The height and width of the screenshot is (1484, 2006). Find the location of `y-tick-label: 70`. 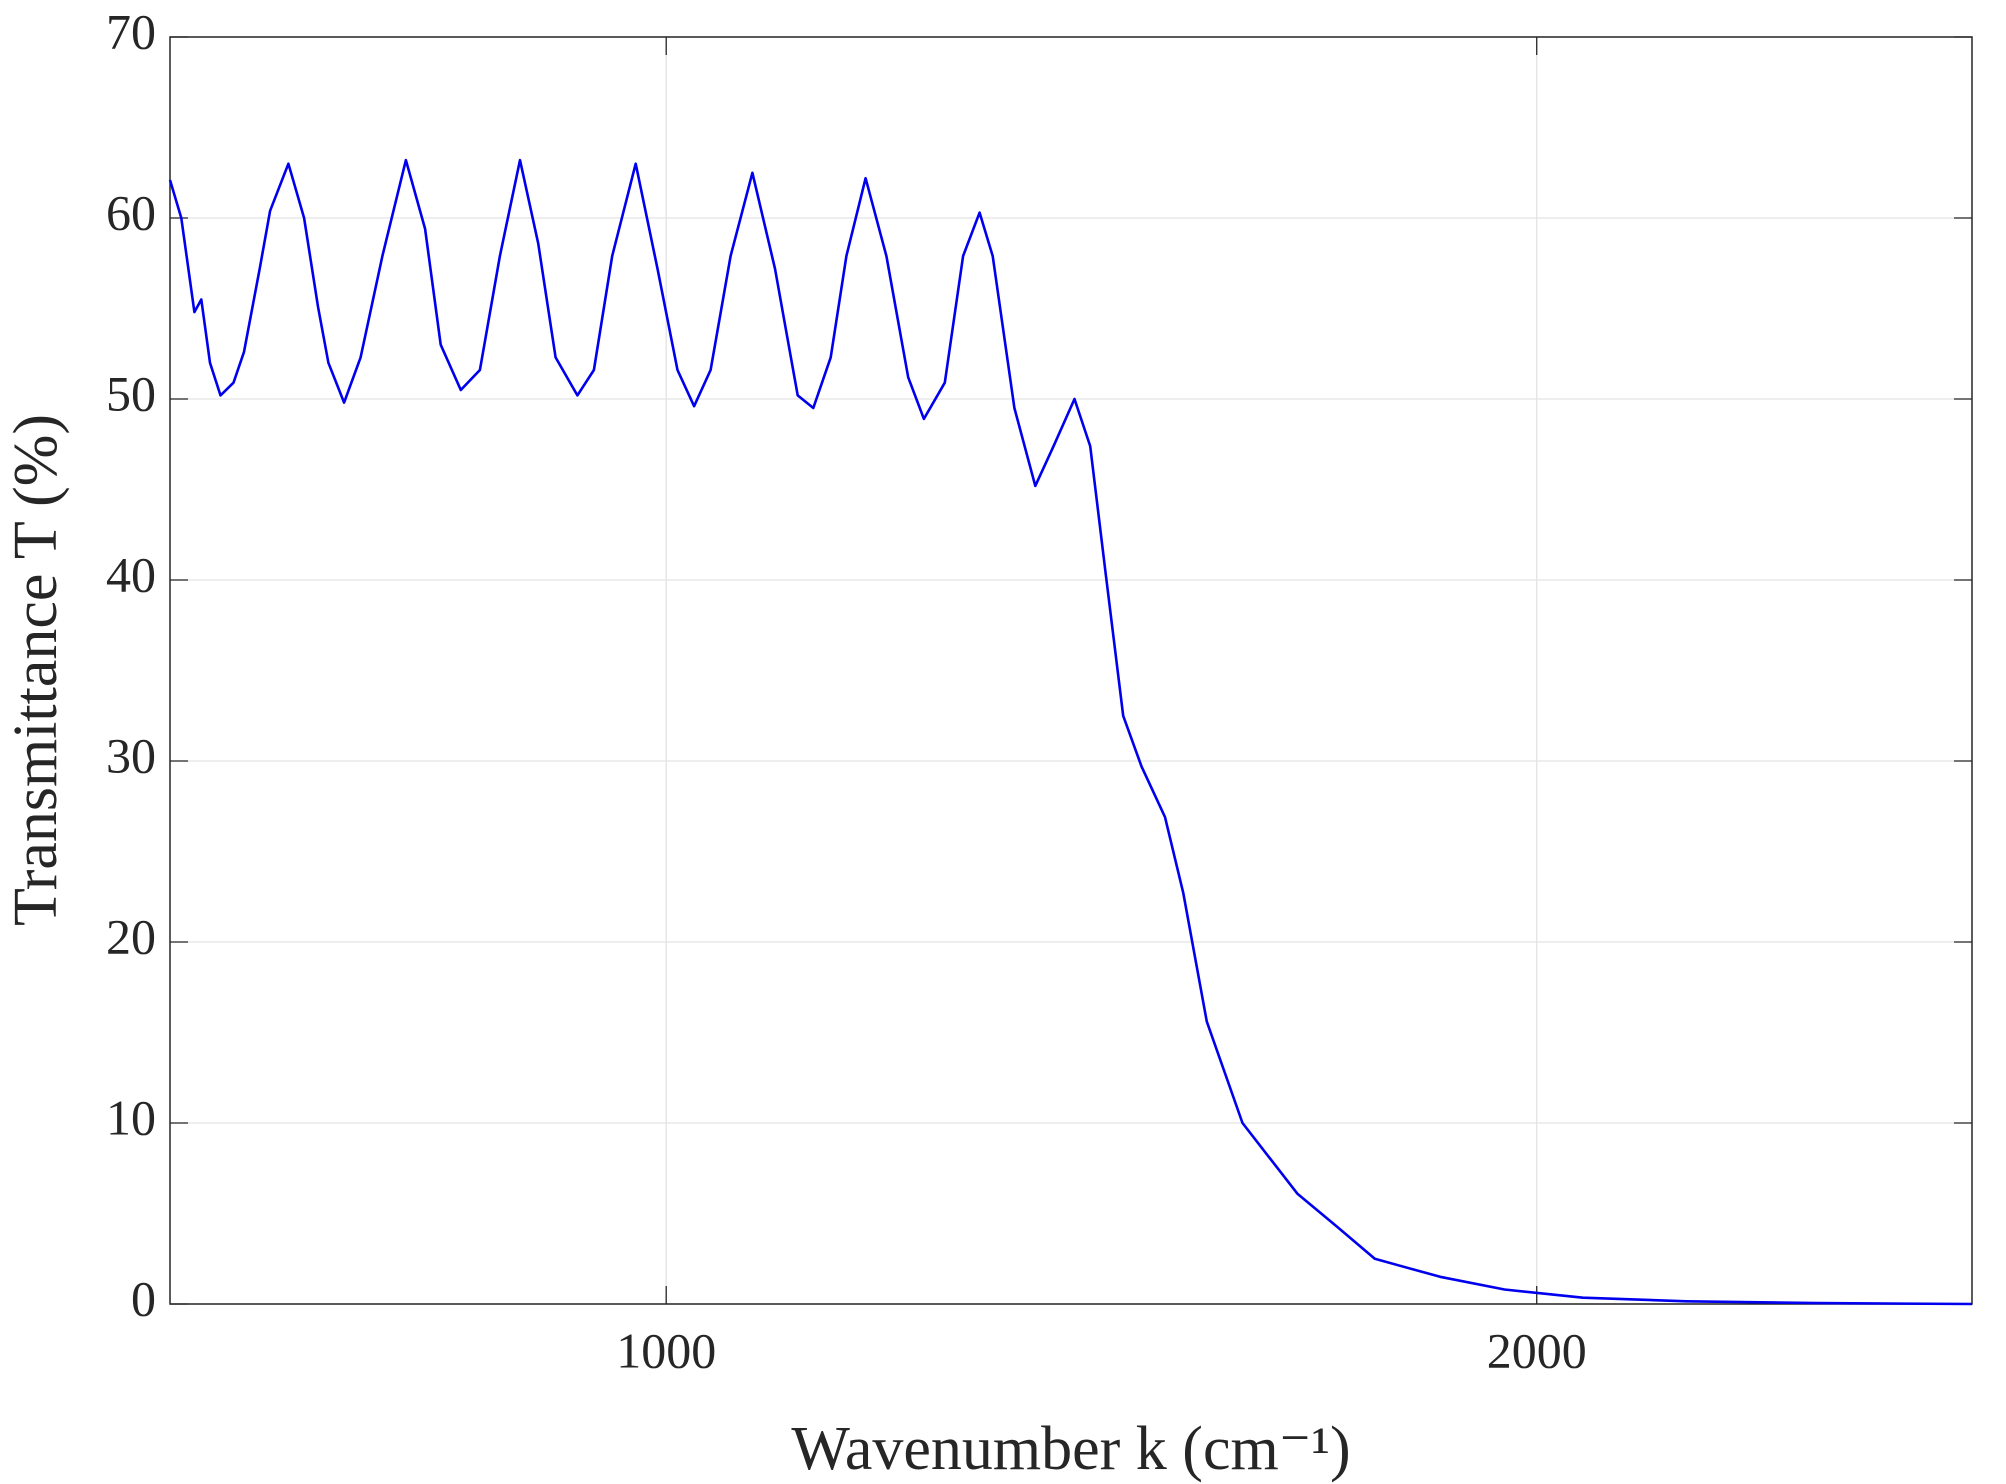

y-tick-label: 70 is located at coordinates (131, 31).